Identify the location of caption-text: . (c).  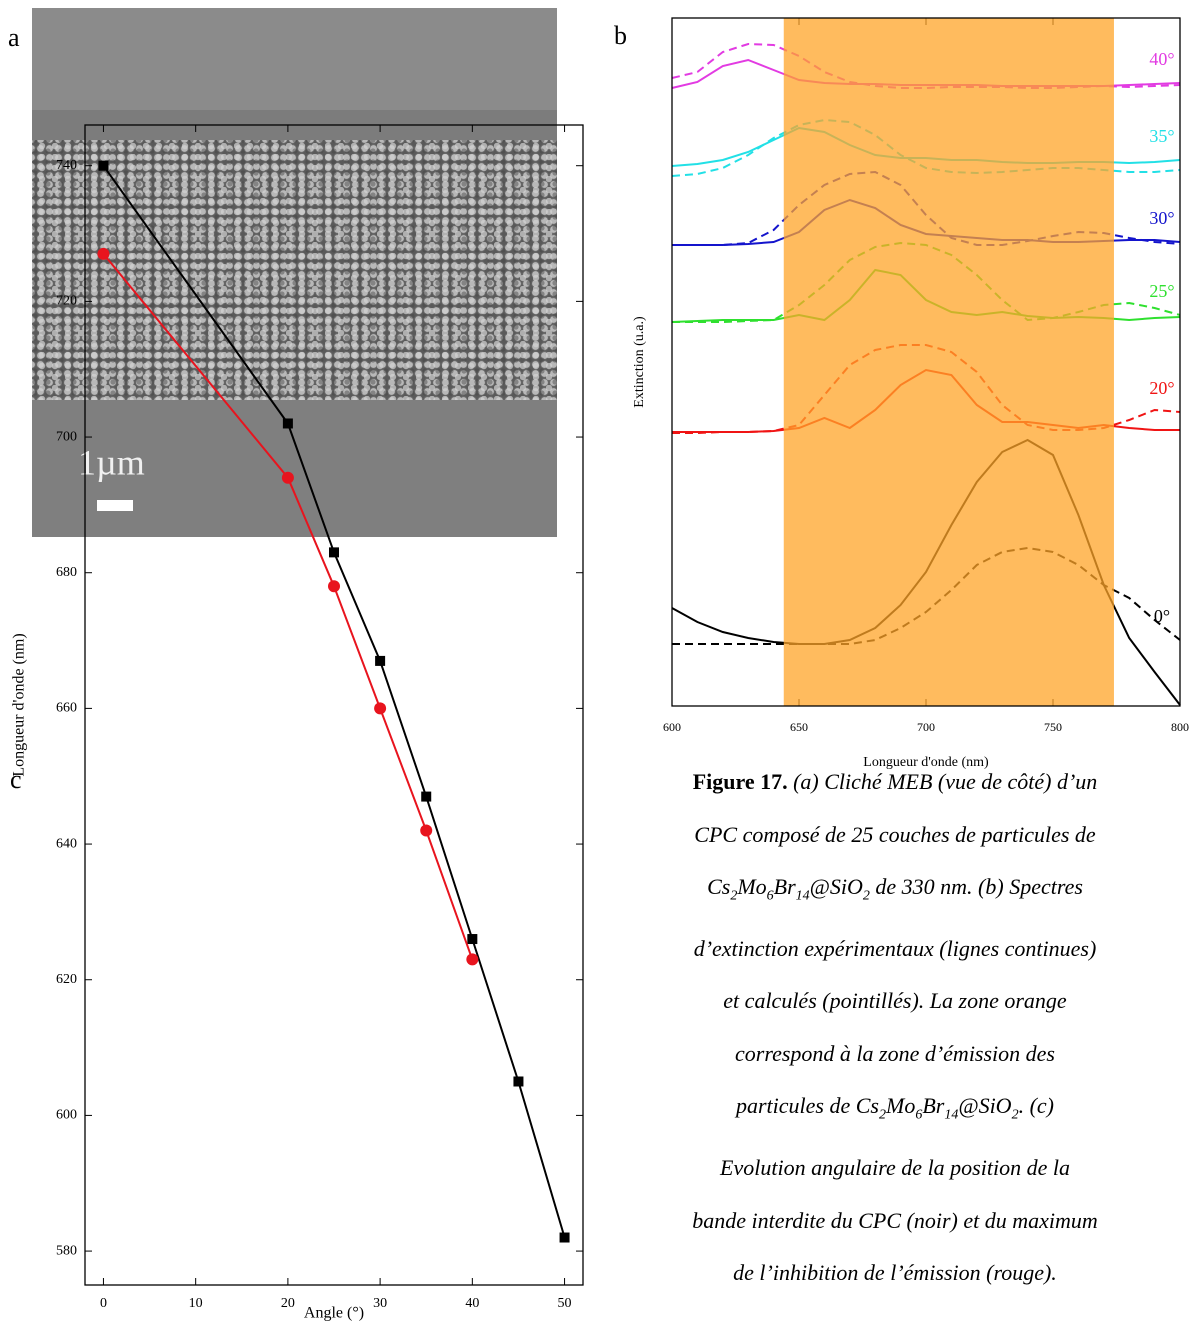
(1036, 1106).